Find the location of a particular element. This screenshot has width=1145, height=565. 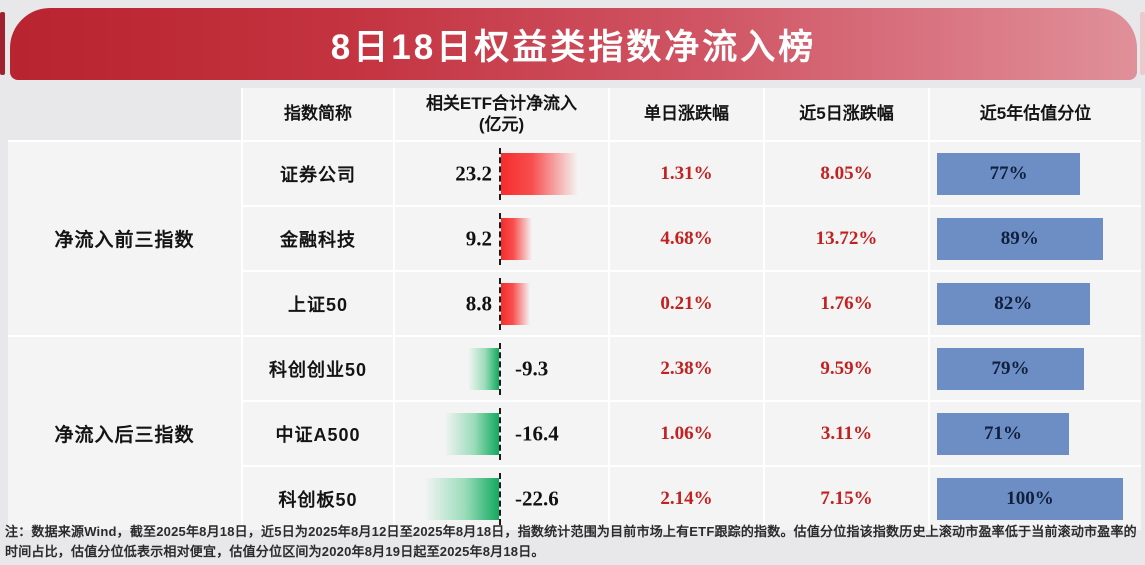

index-name: 中证A500 is located at coordinates (318, 433).